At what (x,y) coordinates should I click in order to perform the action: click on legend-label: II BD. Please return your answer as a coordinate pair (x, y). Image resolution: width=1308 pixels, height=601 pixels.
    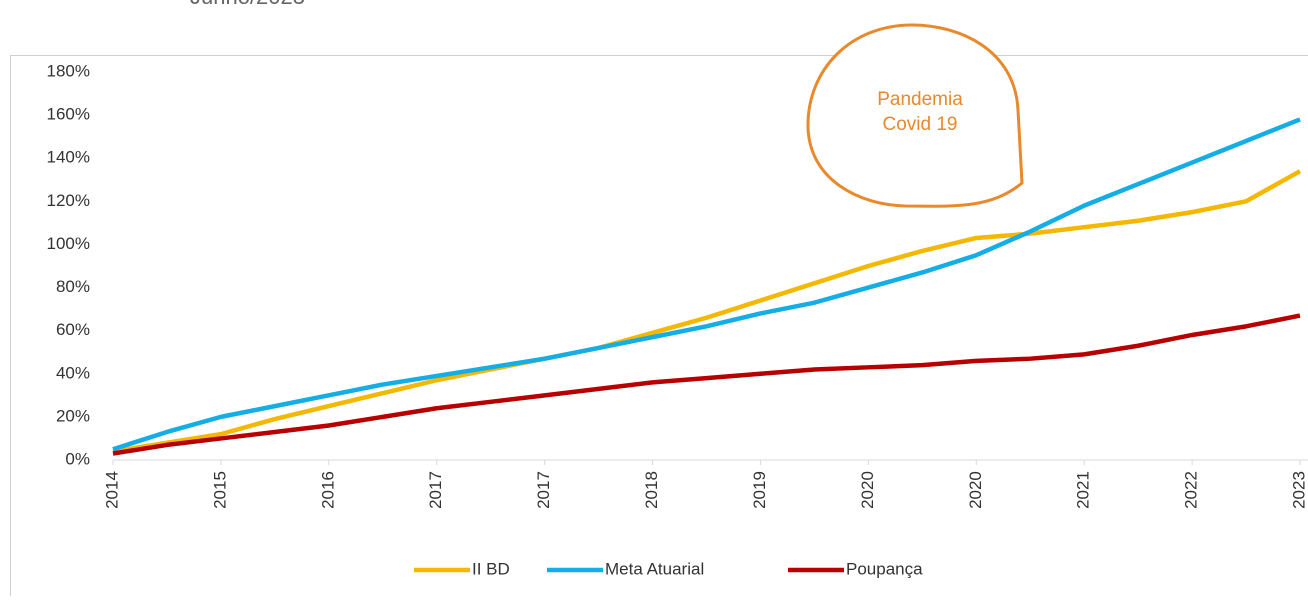
    Looking at the image, I should click on (491, 568).